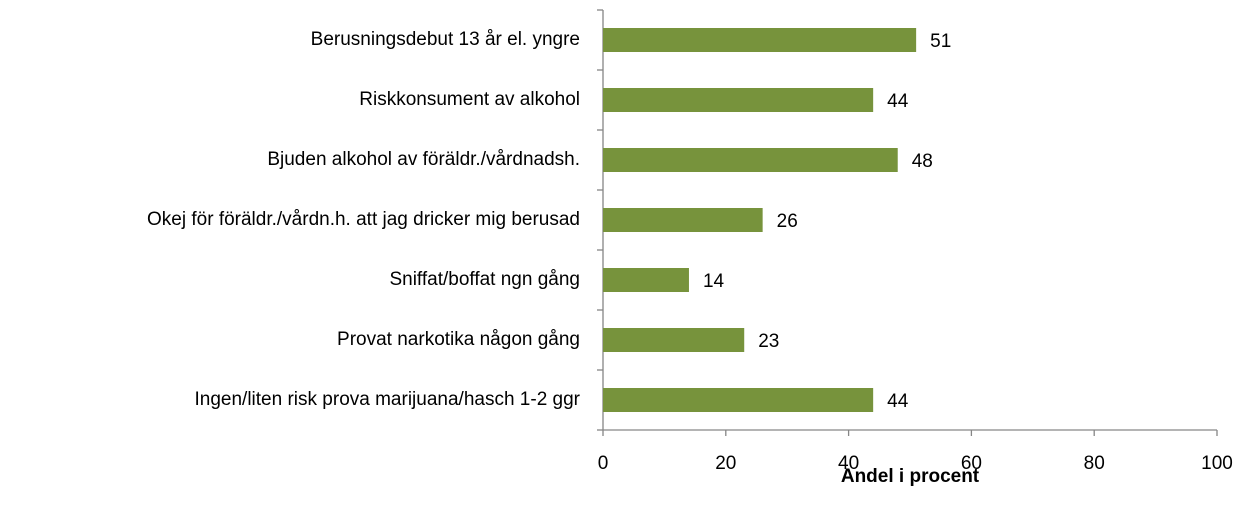 This screenshot has height=517, width=1254. What do you see at coordinates (787, 221) in the screenshot?
I see `data-label: 26` at bounding box center [787, 221].